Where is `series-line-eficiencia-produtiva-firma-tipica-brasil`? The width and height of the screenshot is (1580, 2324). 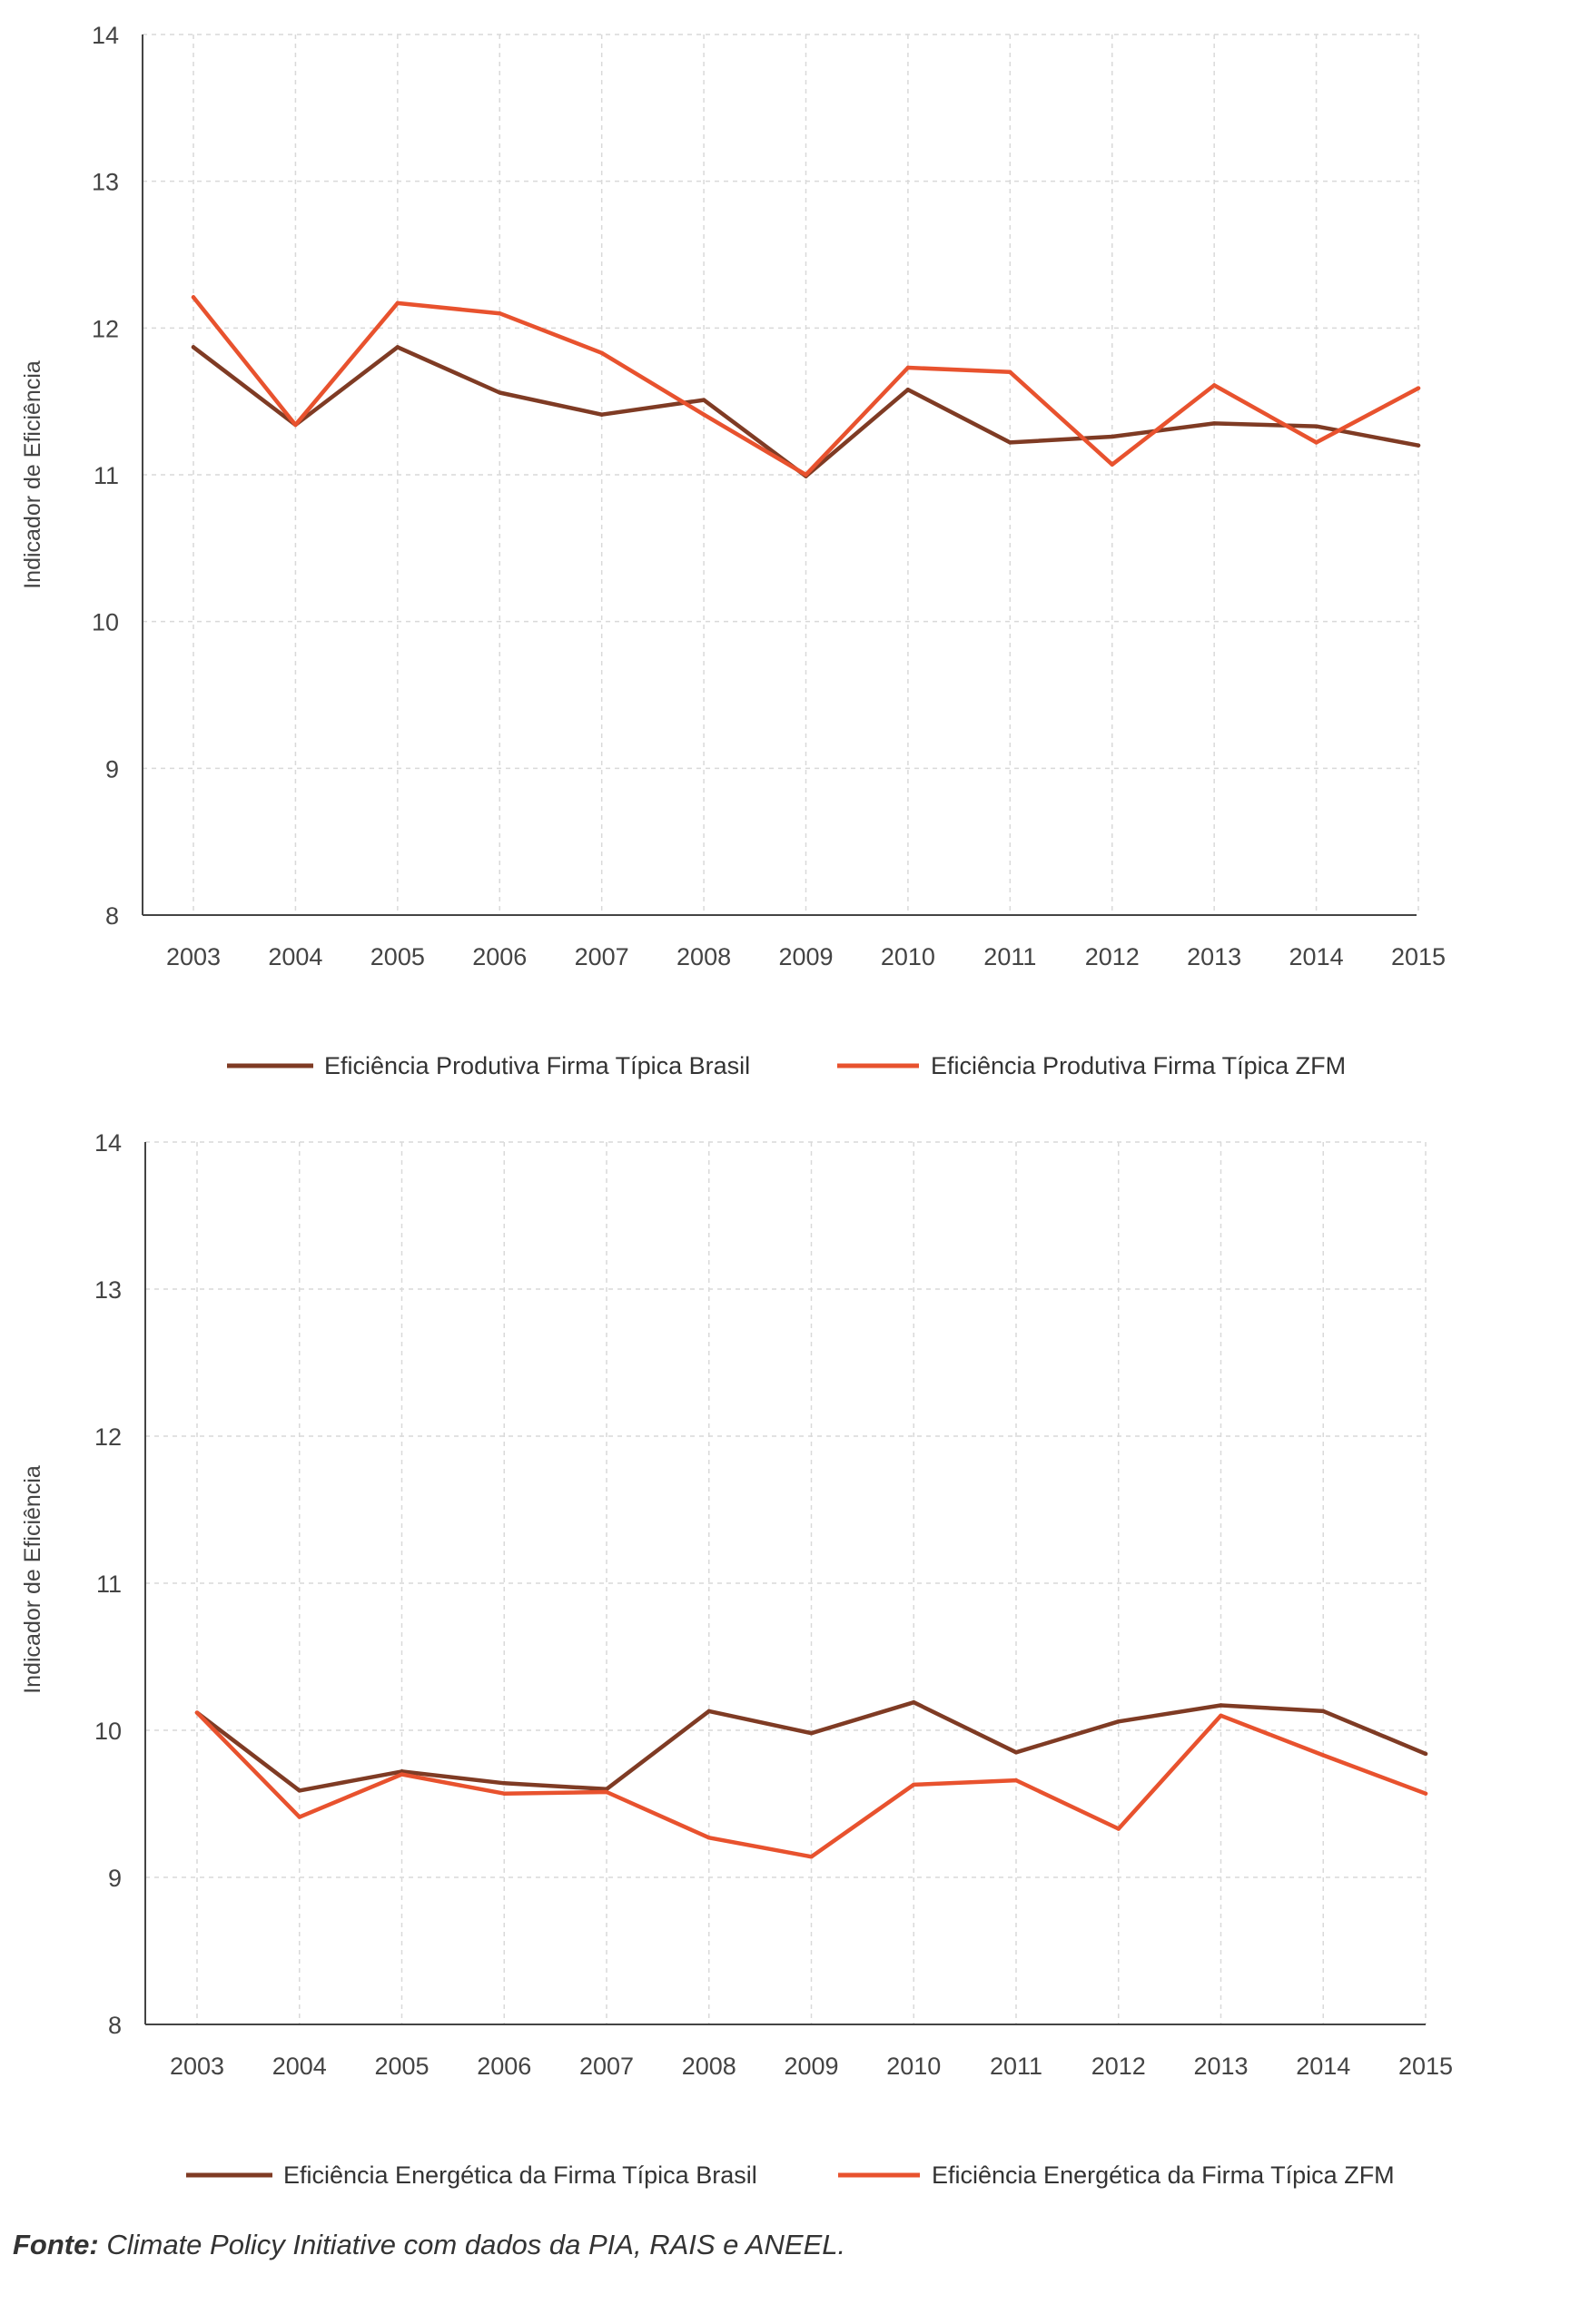 series-line-eficiencia-produtiva-firma-tipica-brasil is located at coordinates (806, 411).